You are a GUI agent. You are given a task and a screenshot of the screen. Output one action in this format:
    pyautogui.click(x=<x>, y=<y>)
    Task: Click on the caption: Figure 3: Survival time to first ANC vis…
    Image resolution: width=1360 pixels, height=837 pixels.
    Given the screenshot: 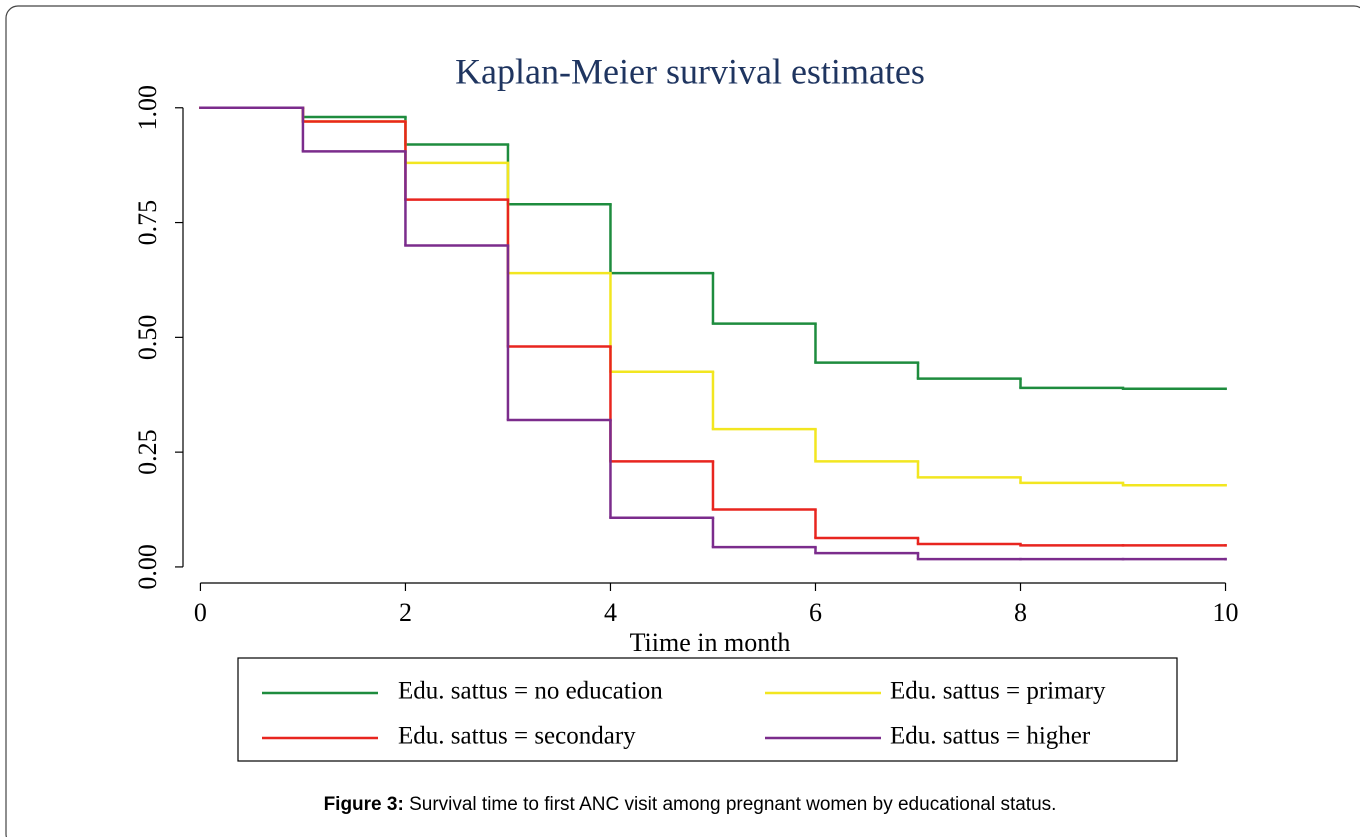 What is the action you would take?
    pyautogui.click(x=690, y=804)
    